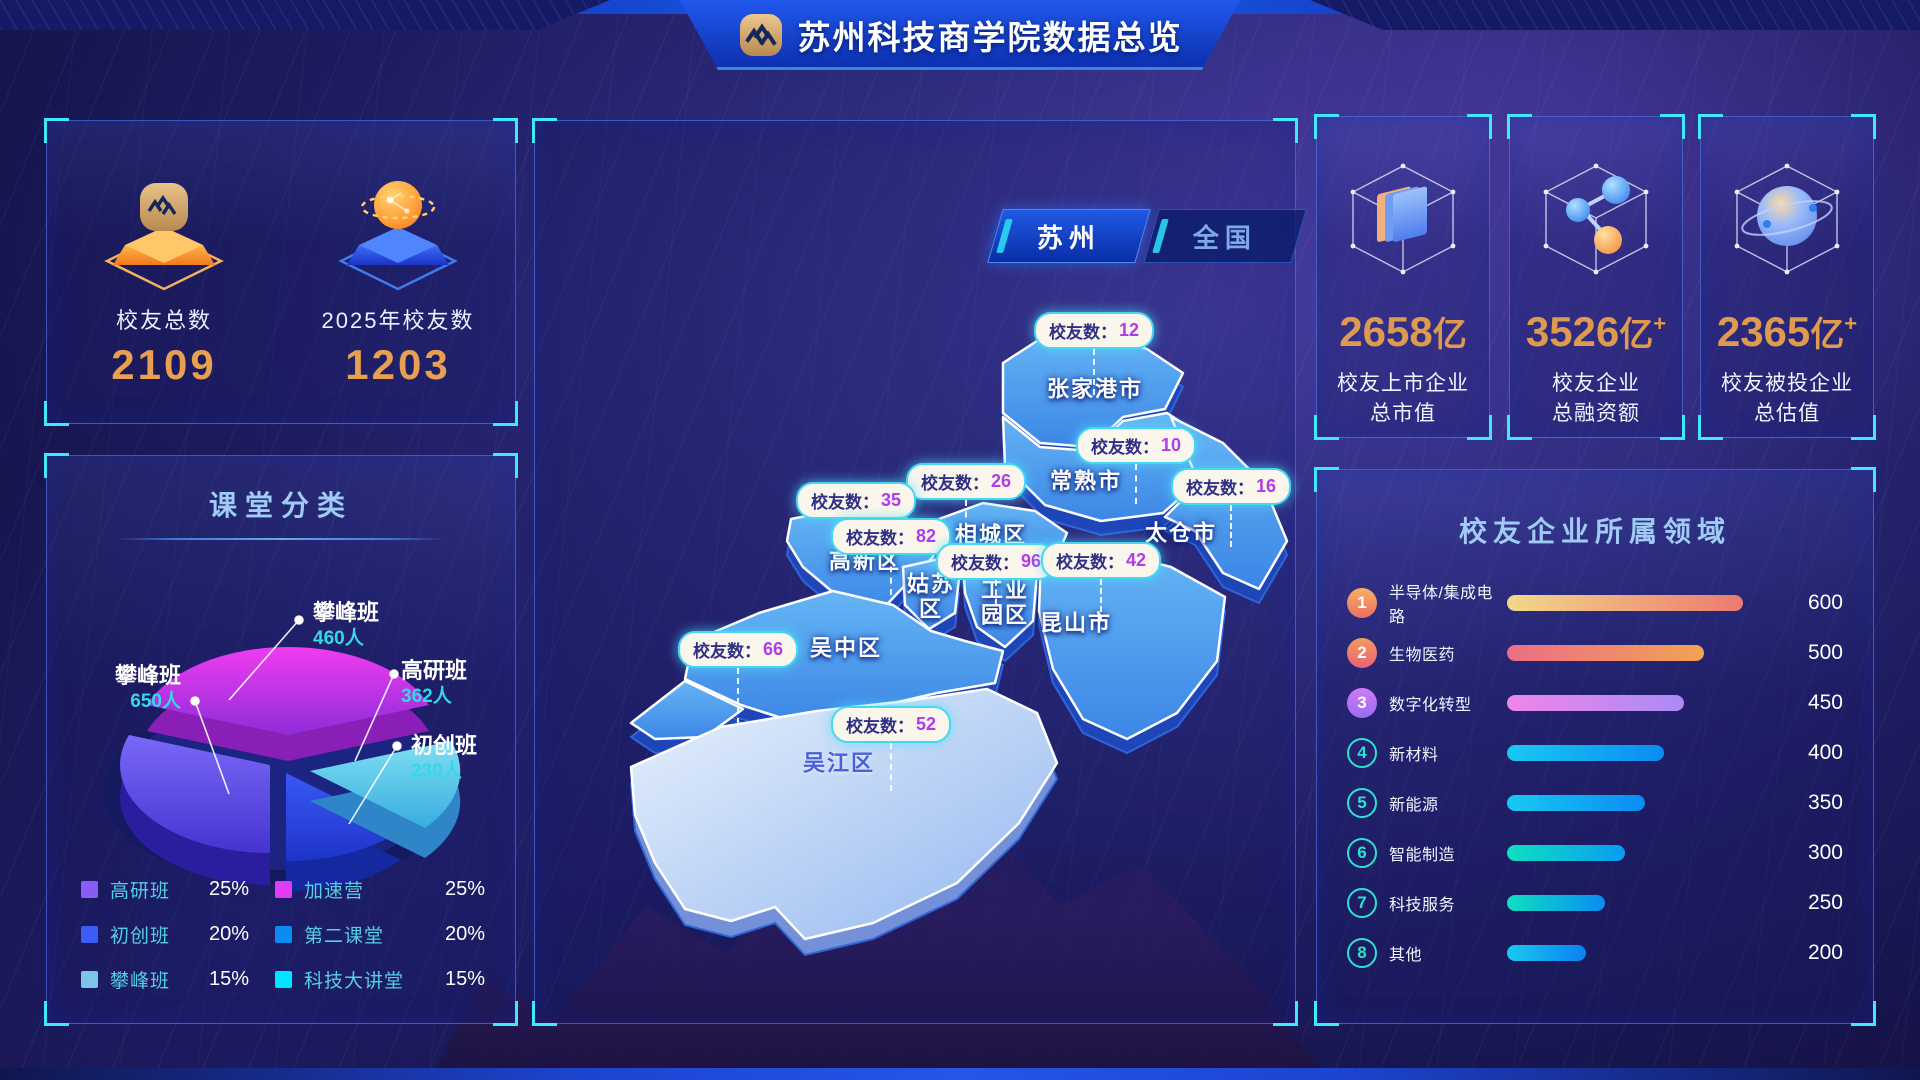 This screenshot has width=1920, height=1080. I want to click on industry-value: 600, so click(1825, 602).